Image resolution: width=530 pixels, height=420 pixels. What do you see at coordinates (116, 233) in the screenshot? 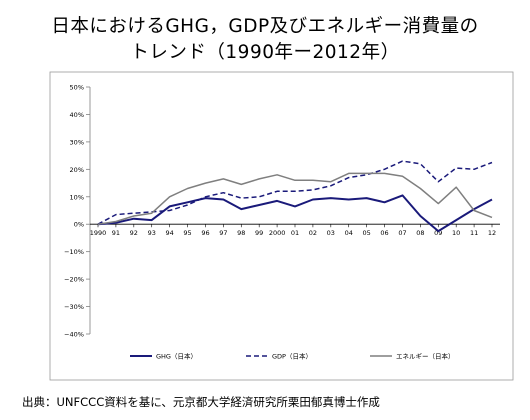
I see `x-tick-label: 91` at bounding box center [116, 233].